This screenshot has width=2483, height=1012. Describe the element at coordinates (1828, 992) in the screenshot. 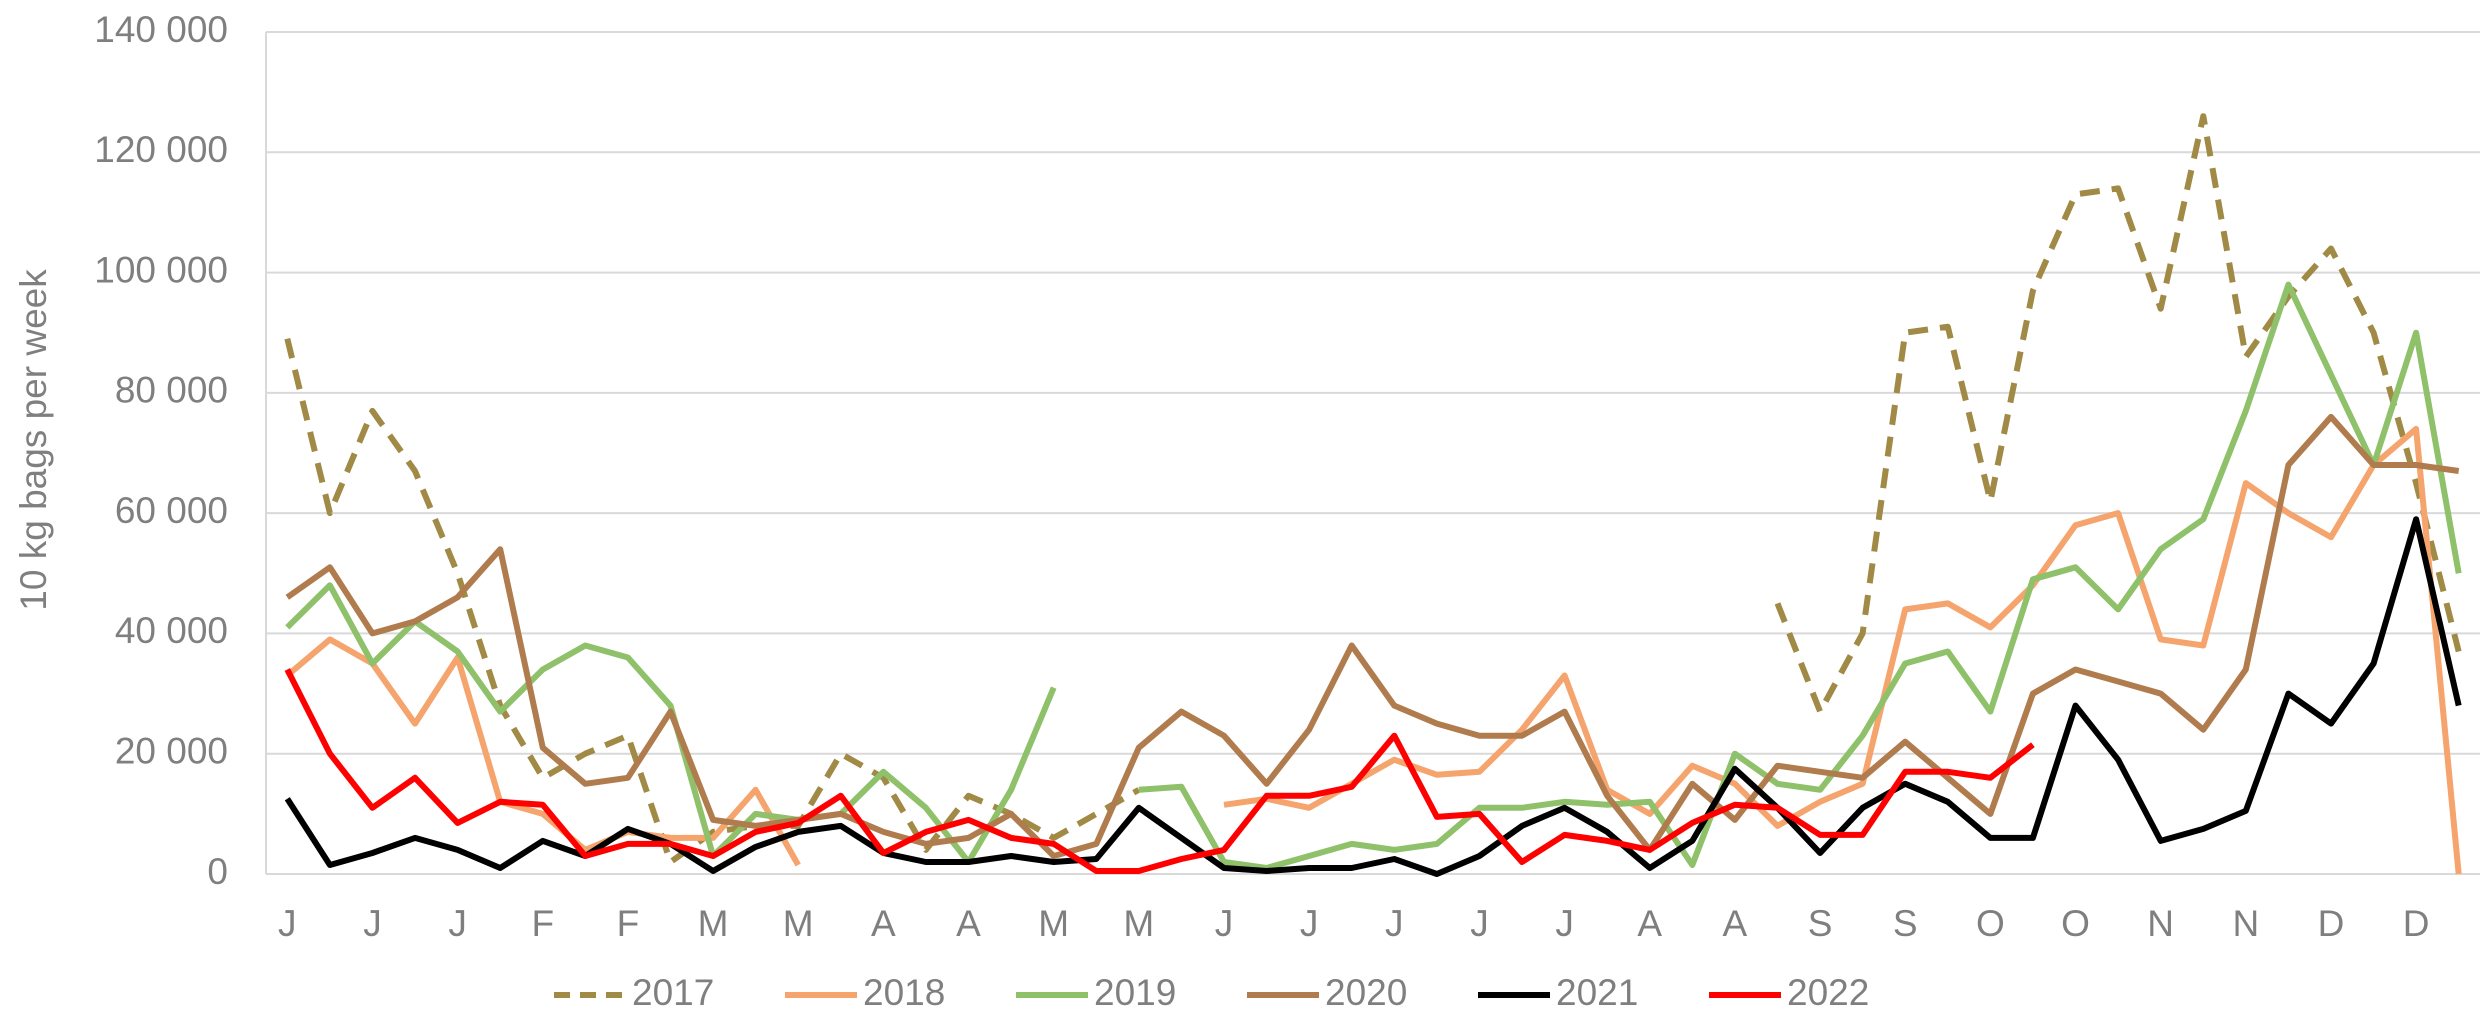

I see `legend-label: 2022` at that location.